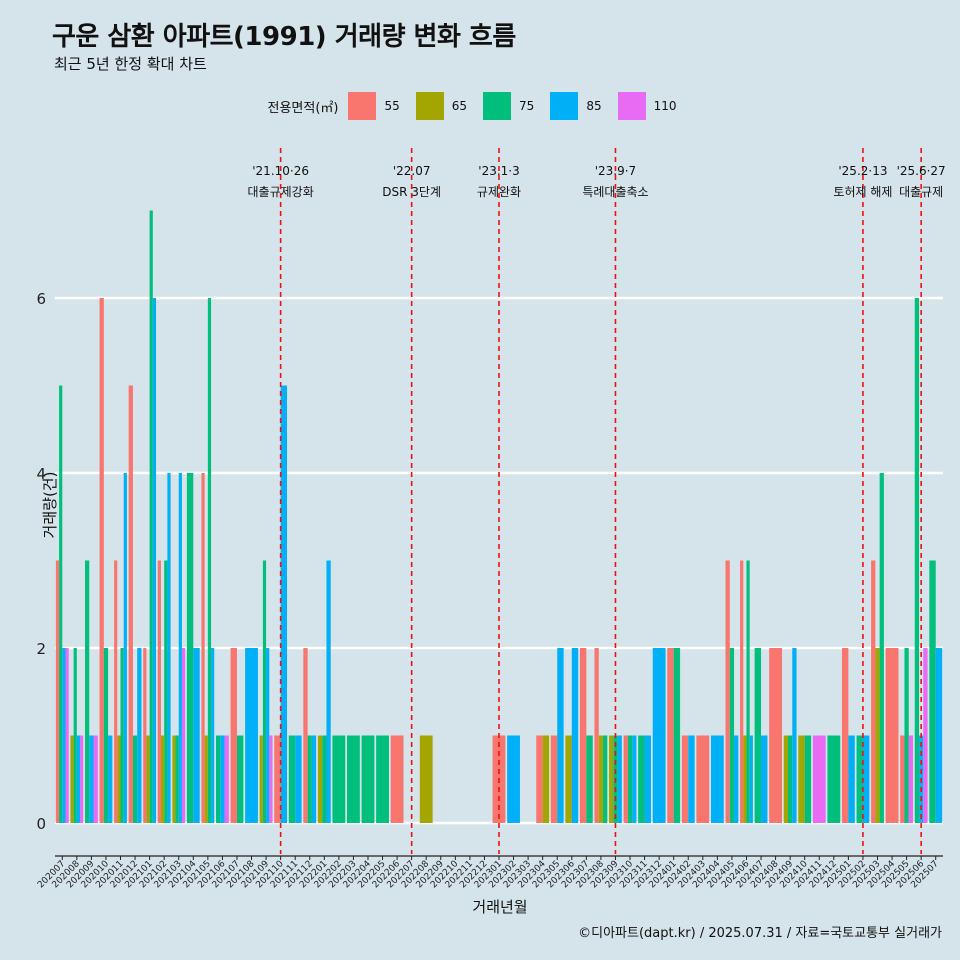 This screenshot has height=960, width=960. Describe the element at coordinates (412, 171) in the screenshot. I see `event-date-label: '22.07` at that location.